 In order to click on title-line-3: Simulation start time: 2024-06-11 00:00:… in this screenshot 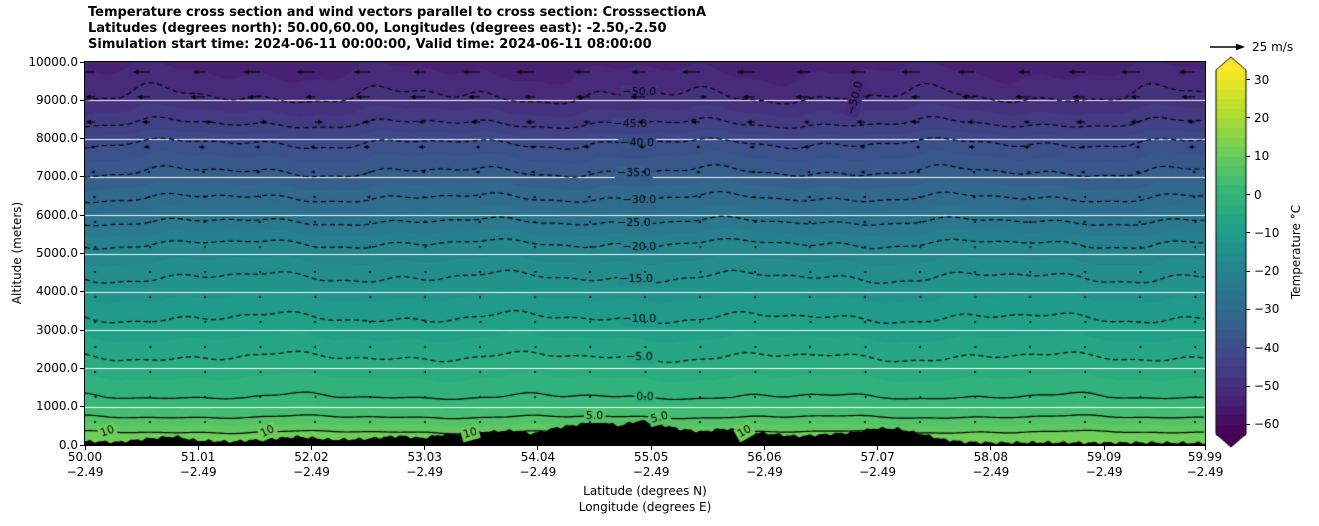, I will do `click(370, 44)`.